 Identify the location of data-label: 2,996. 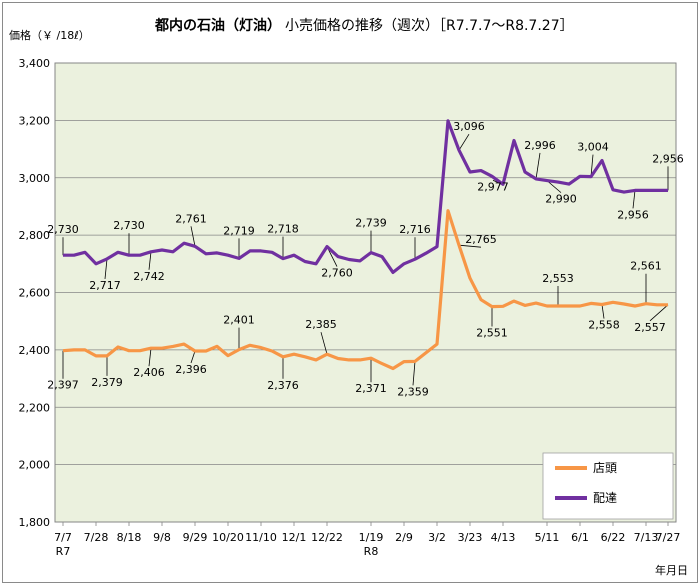
(540, 145).